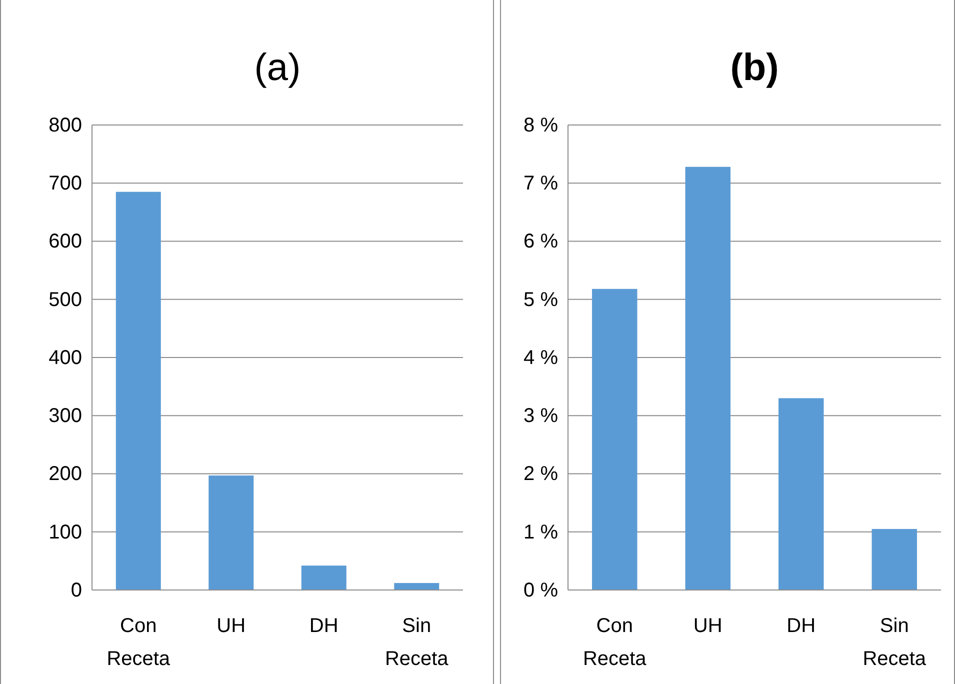  Describe the element at coordinates (541, 299) in the screenshot. I see `y-tick-label: 5 %` at that location.